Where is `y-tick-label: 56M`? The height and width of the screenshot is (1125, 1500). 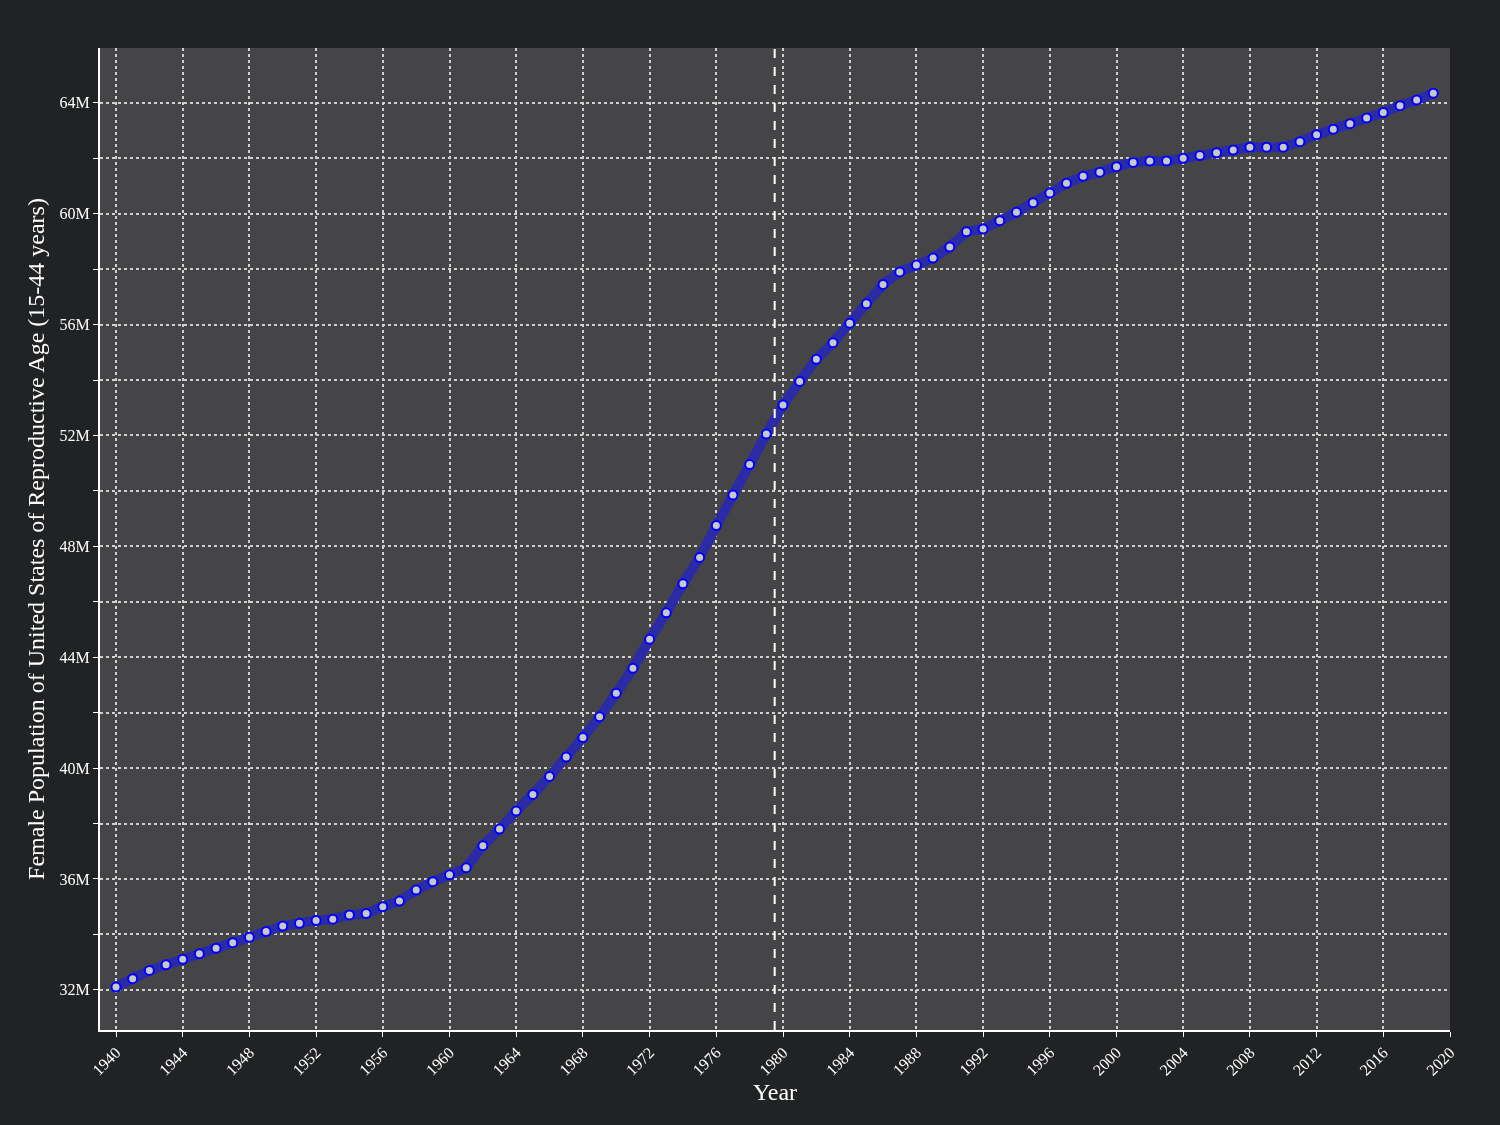
y-tick-label: 56M is located at coordinates (74, 325).